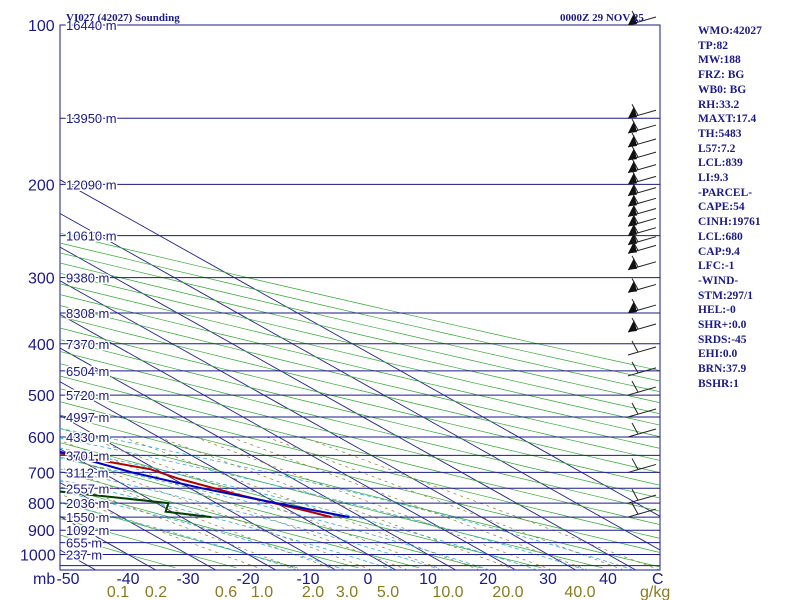 This screenshot has width=800, height=600. I want to click on height-label: 655 m, so click(84, 543).